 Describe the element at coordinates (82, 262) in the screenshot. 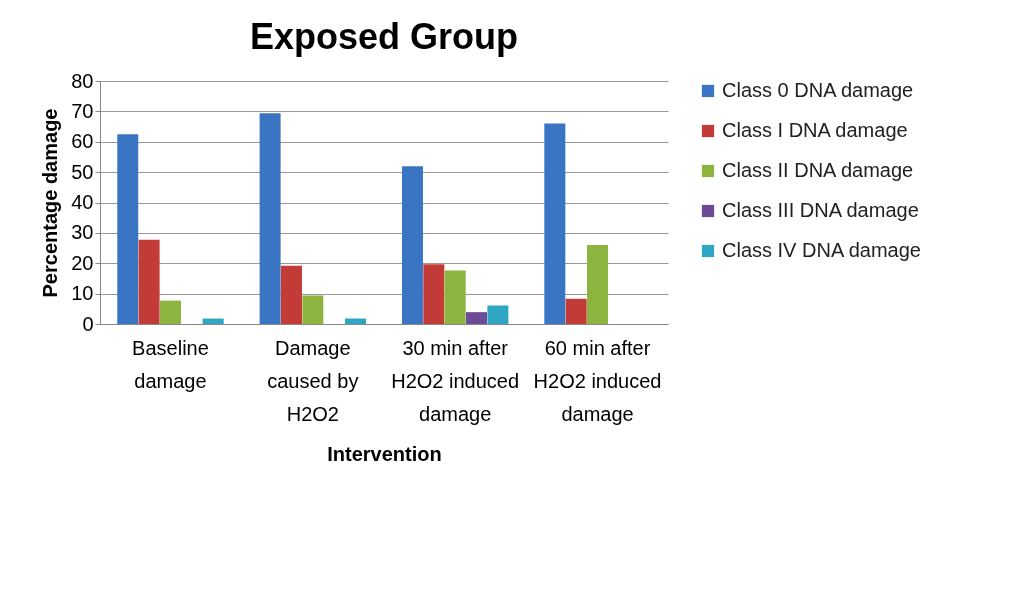

I see `y-tick-label: 20` at that location.